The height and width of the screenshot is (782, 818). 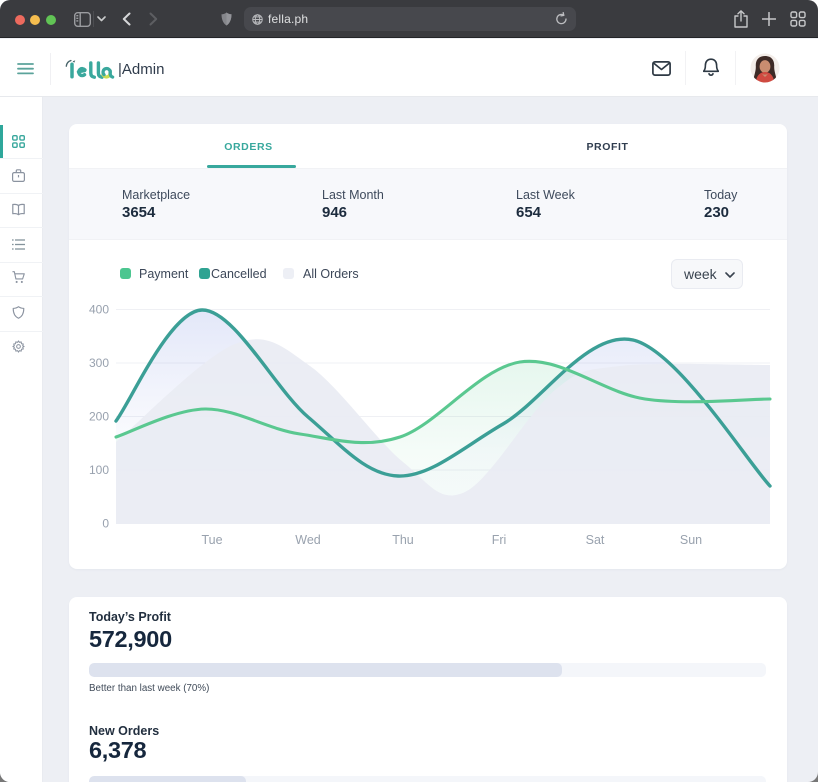 I want to click on svg-text: Sun, so click(x=691, y=540).